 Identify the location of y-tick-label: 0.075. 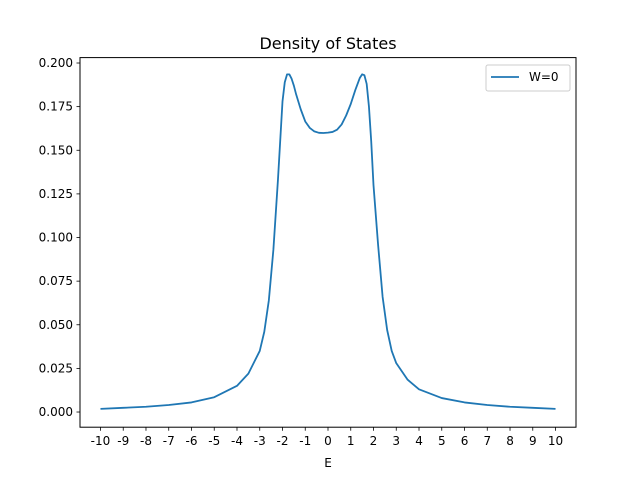
(56, 281).